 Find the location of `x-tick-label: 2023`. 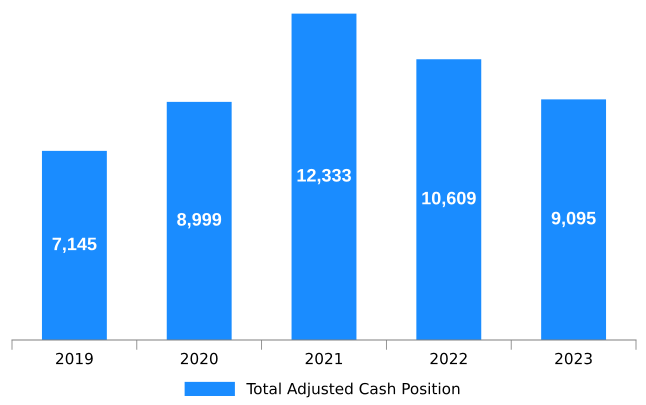

x-tick-label: 2023 is located at coordinates (573, 358).